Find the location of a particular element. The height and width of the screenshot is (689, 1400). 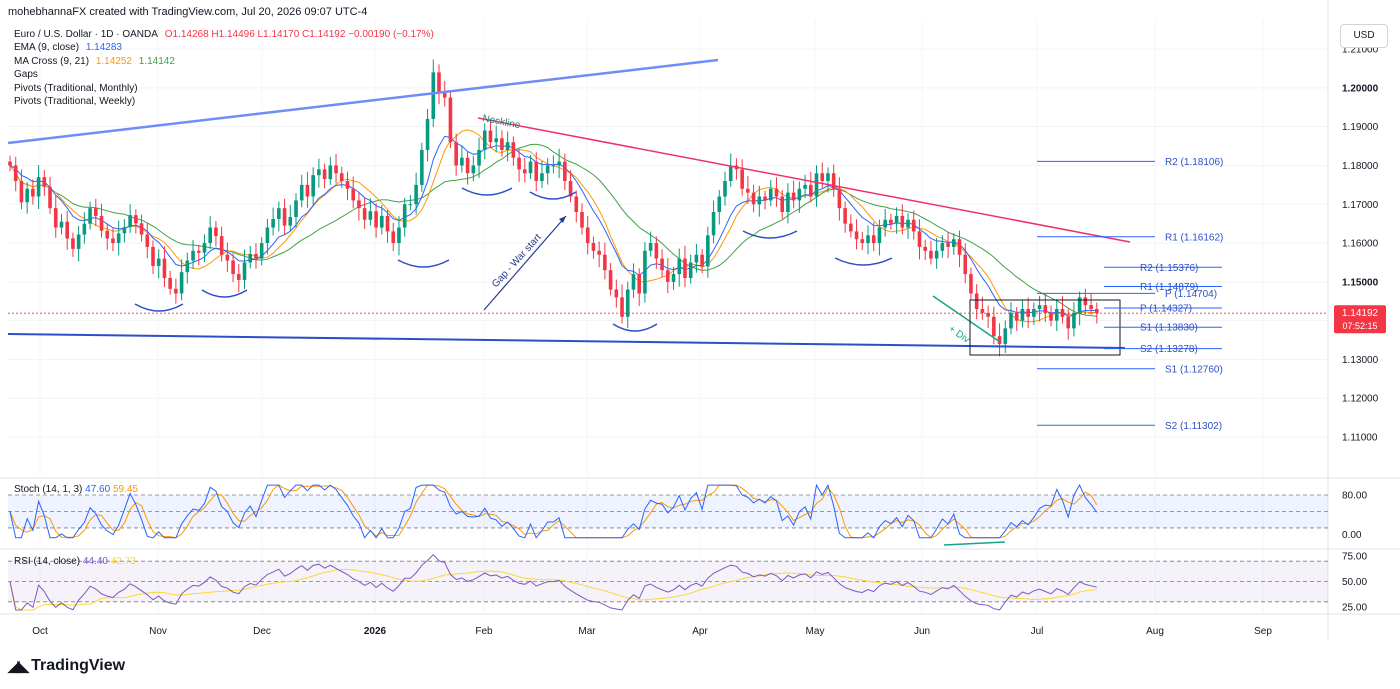

price-tick-label: 1.18000 is located at coordinates (1360, 166).